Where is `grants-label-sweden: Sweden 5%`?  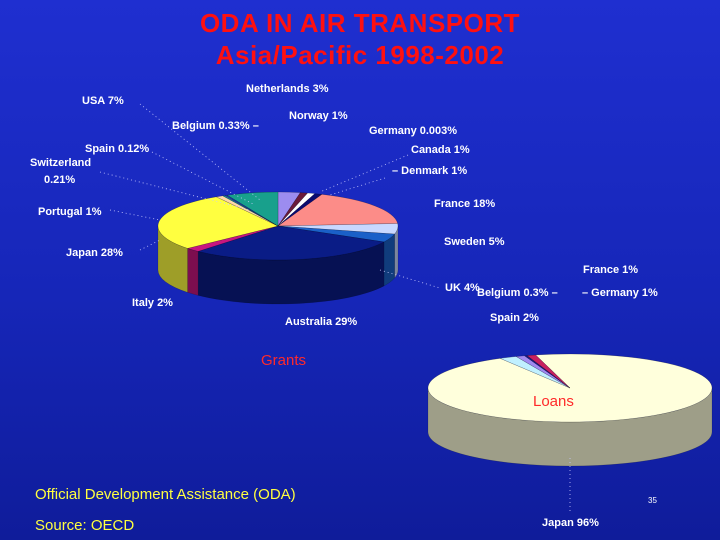
grants-label-sweden: Sweden 5% is located at coordinates (474, 242).